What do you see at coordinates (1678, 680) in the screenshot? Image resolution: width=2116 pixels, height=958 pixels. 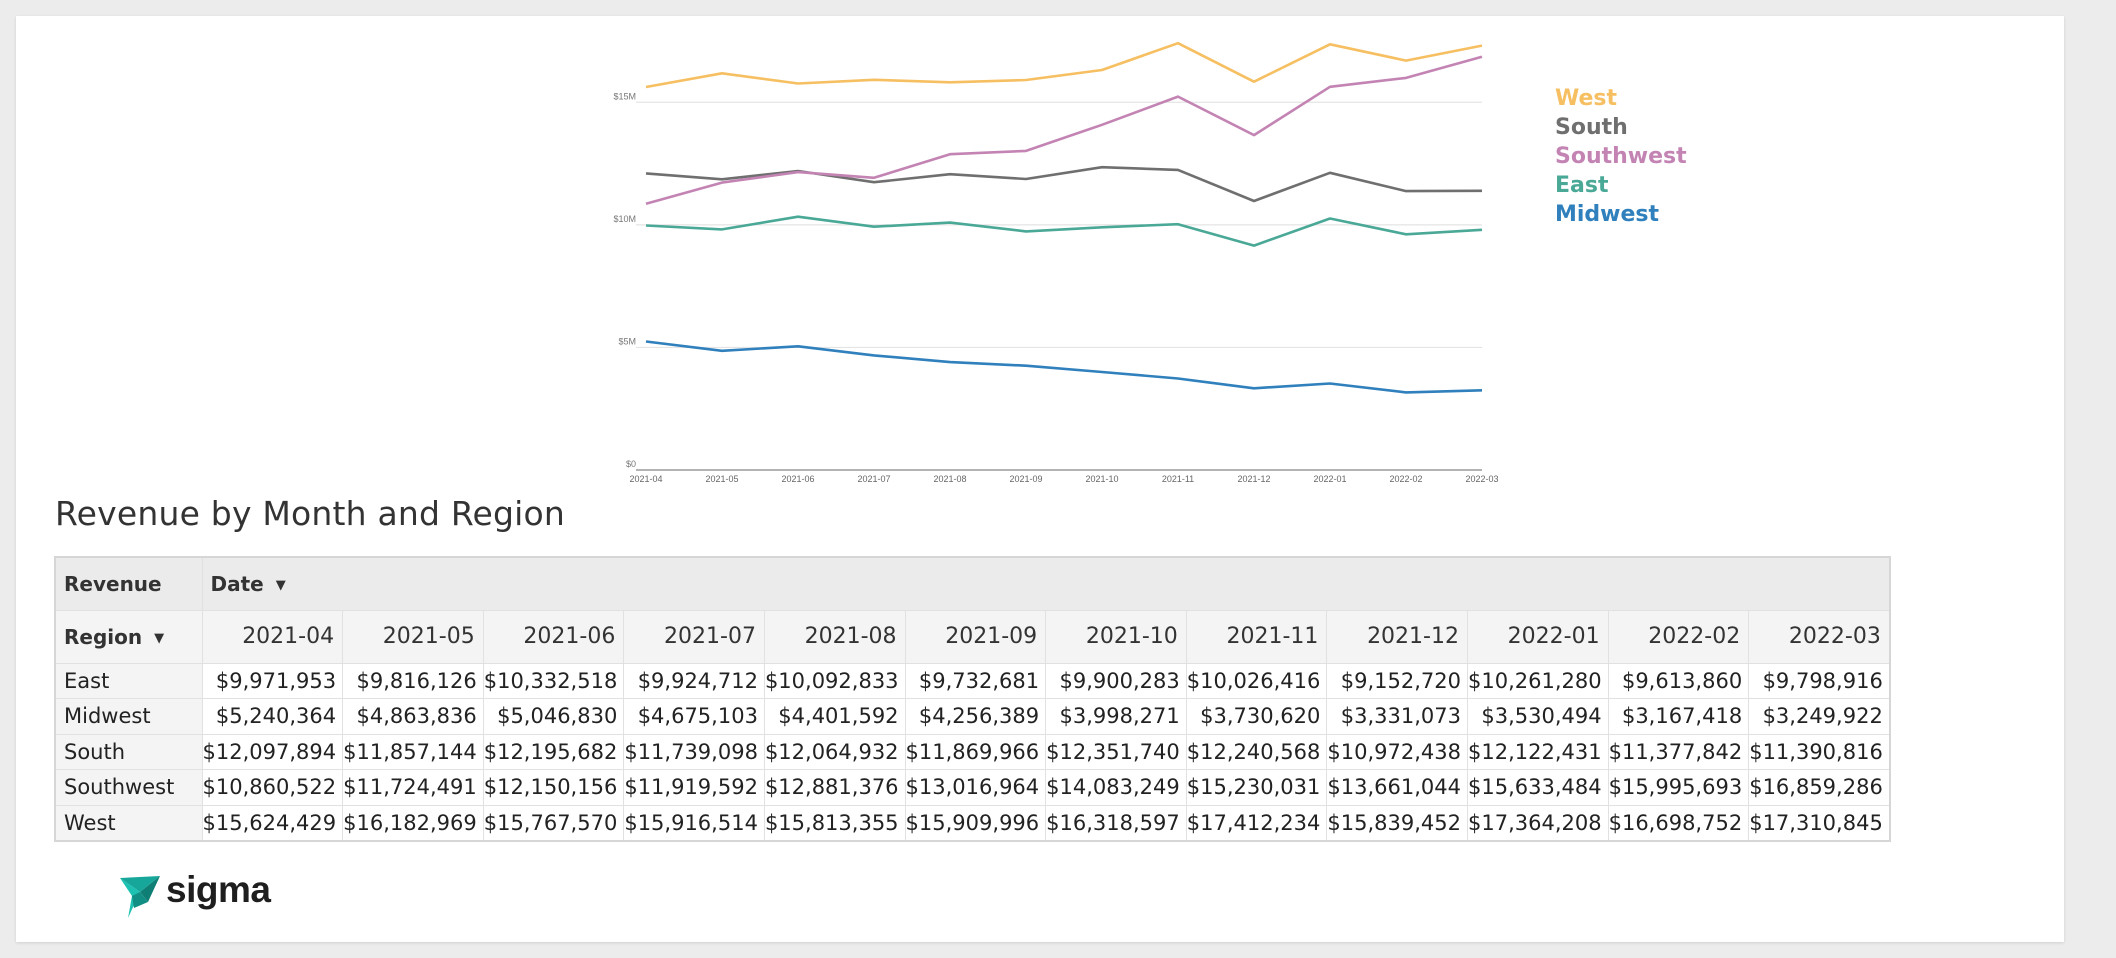 I see `value-cell: $9,613,860` at bounding box center [1678, 680].